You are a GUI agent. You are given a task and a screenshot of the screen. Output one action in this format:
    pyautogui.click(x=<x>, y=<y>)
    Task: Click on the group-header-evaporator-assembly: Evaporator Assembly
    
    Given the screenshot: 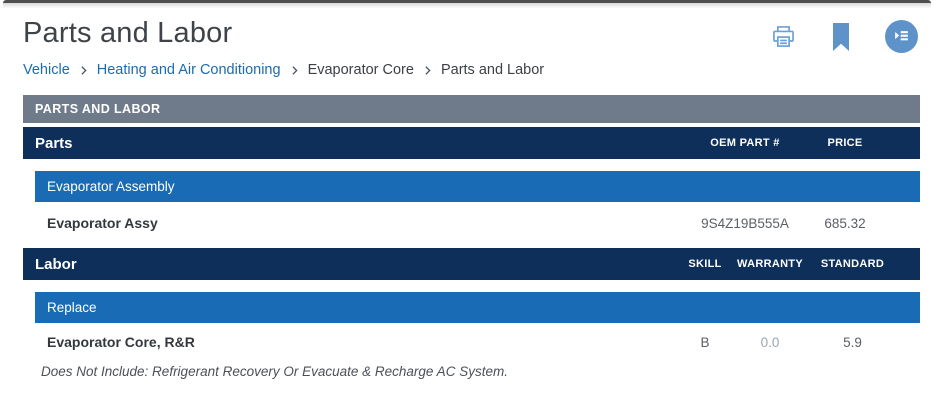 What is the action you would take?
    pyautogui.click(x=477, y=186)
    